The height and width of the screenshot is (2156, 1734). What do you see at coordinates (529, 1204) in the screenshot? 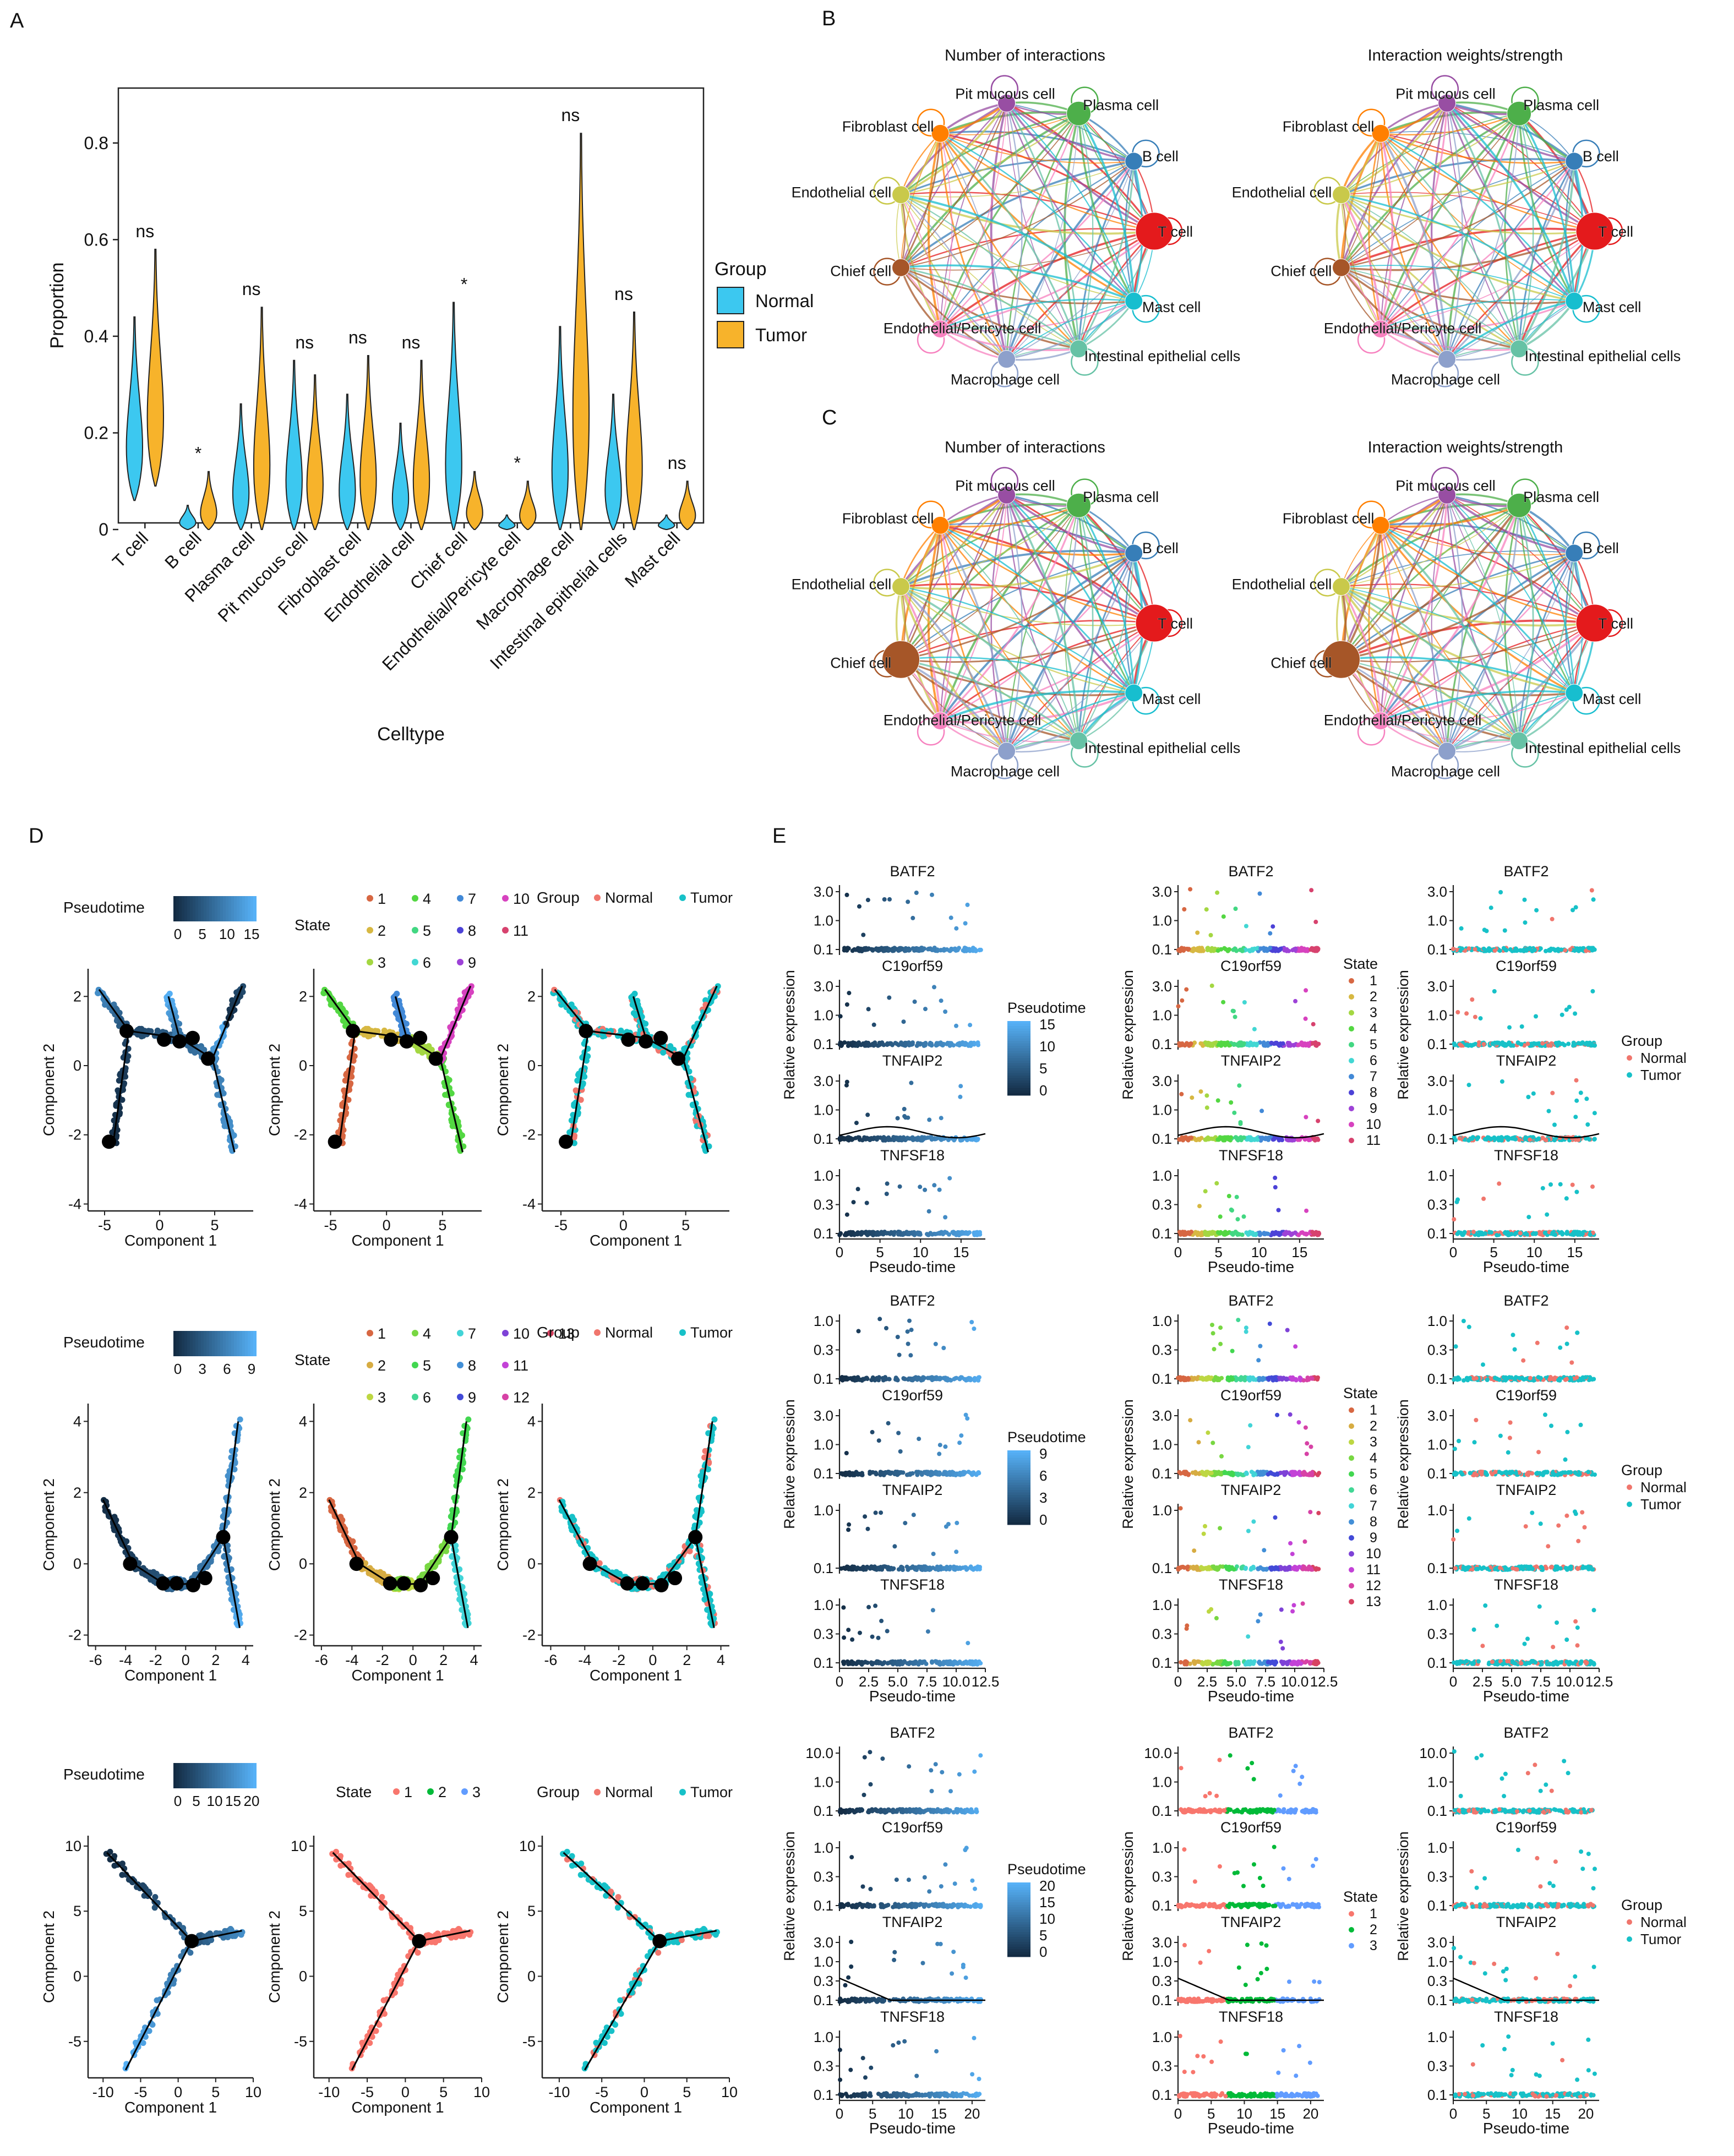
I see `y-tick-label: -4` at bounding box center [529, 1204].